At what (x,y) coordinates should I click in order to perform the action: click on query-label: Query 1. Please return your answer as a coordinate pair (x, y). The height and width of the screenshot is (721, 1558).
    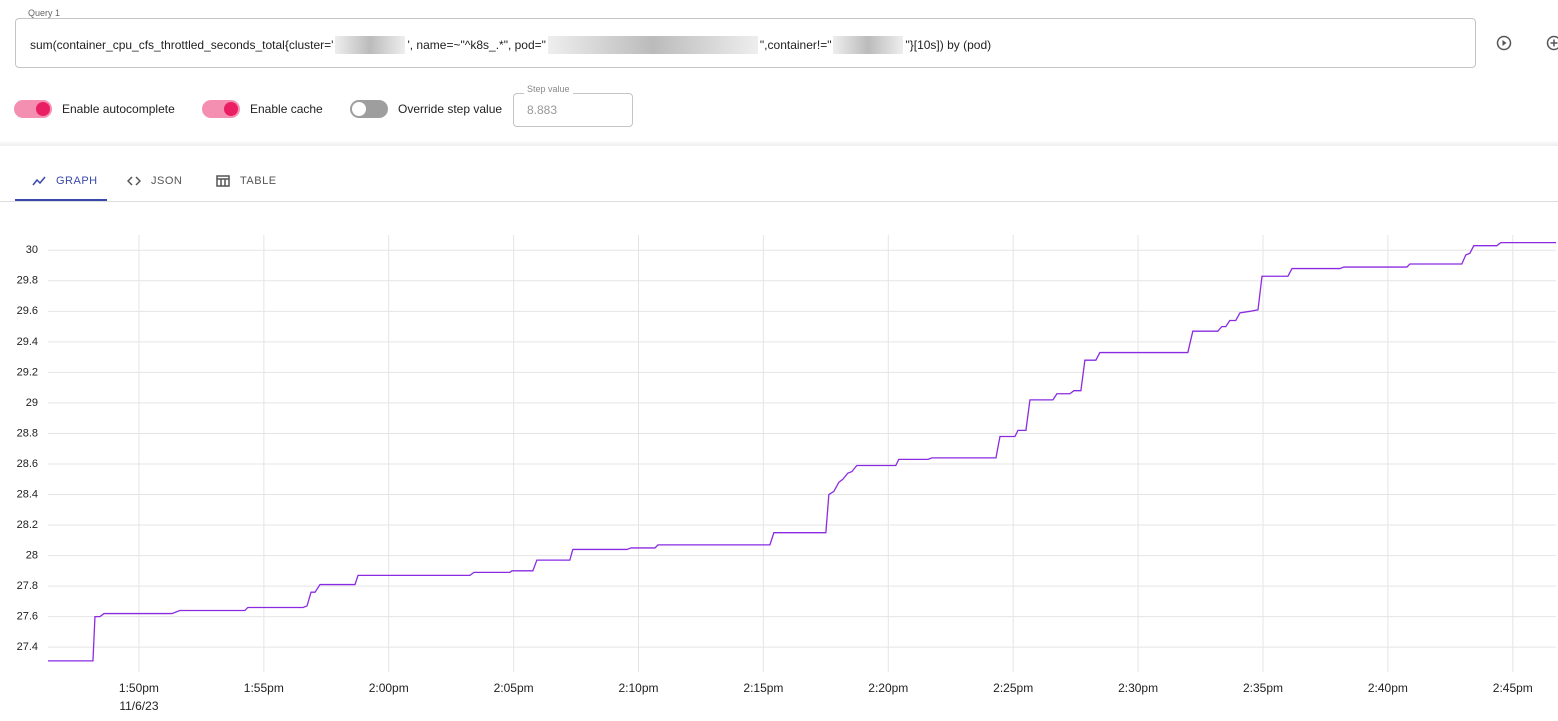
    Looking at the image, I should click on (44, 13).